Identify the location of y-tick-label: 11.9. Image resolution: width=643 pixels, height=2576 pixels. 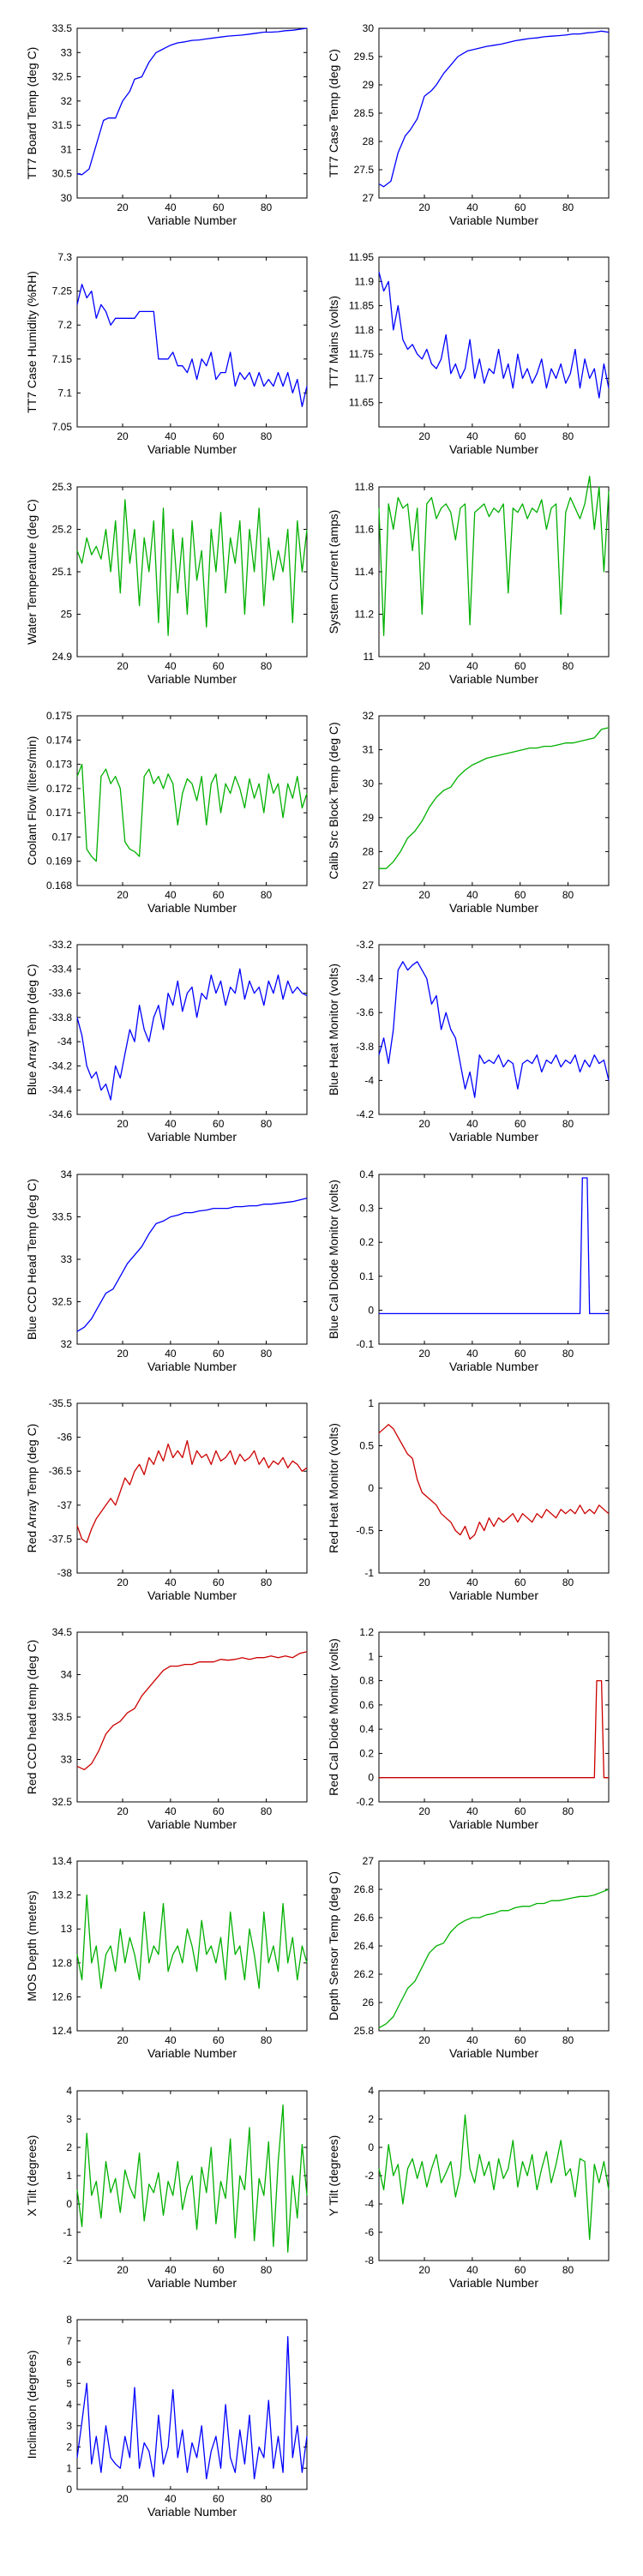
(365, 281).